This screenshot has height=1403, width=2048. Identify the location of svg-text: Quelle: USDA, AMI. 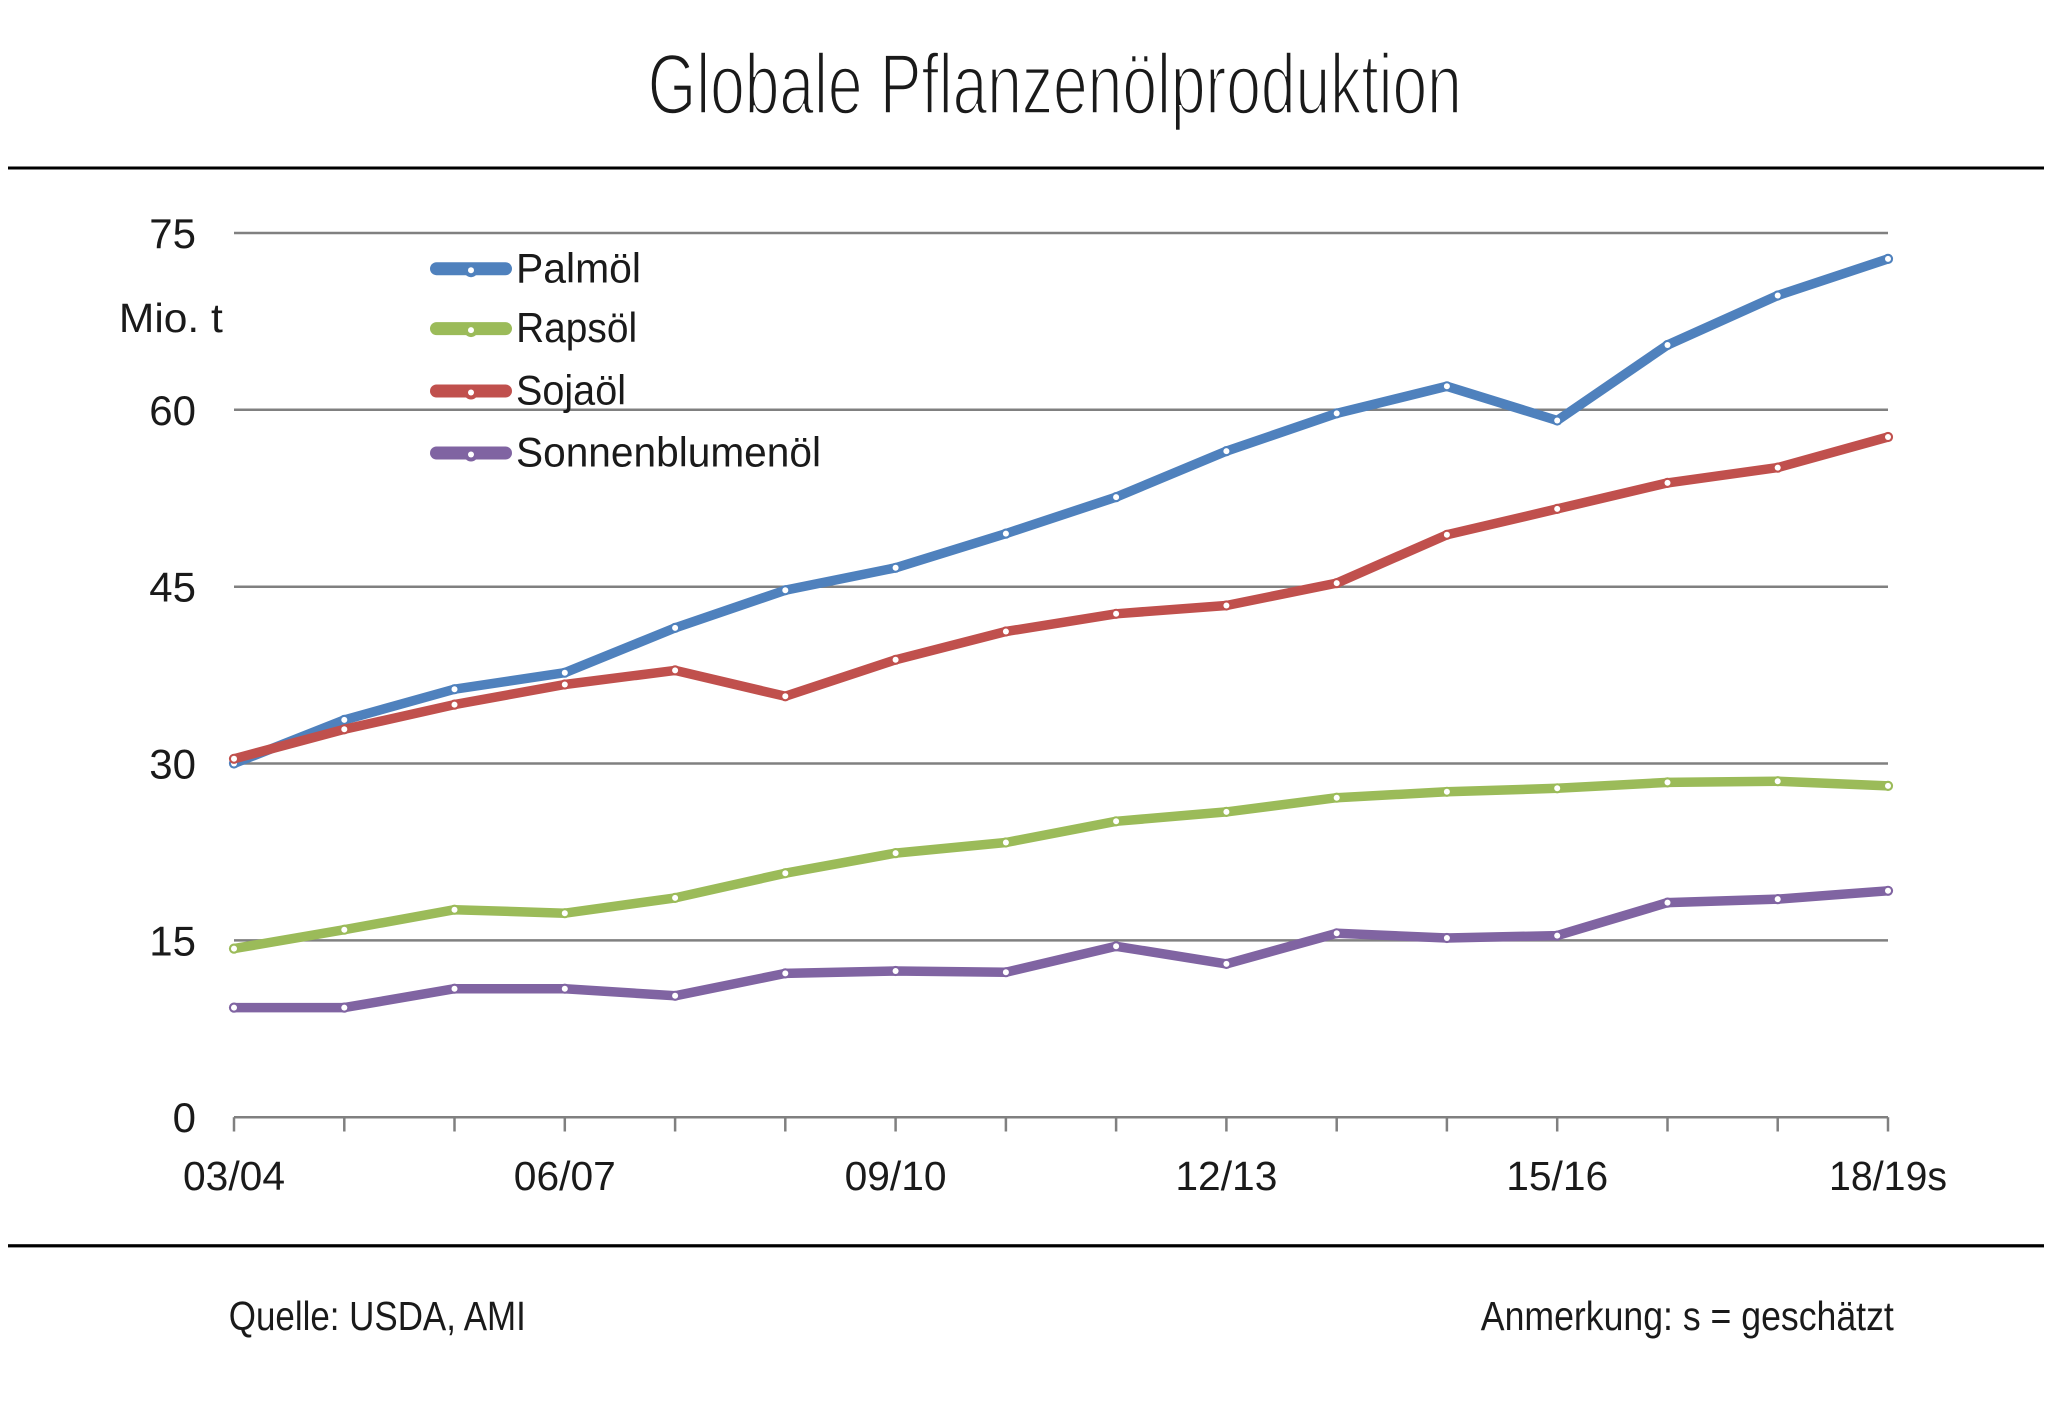
(377, 1316).